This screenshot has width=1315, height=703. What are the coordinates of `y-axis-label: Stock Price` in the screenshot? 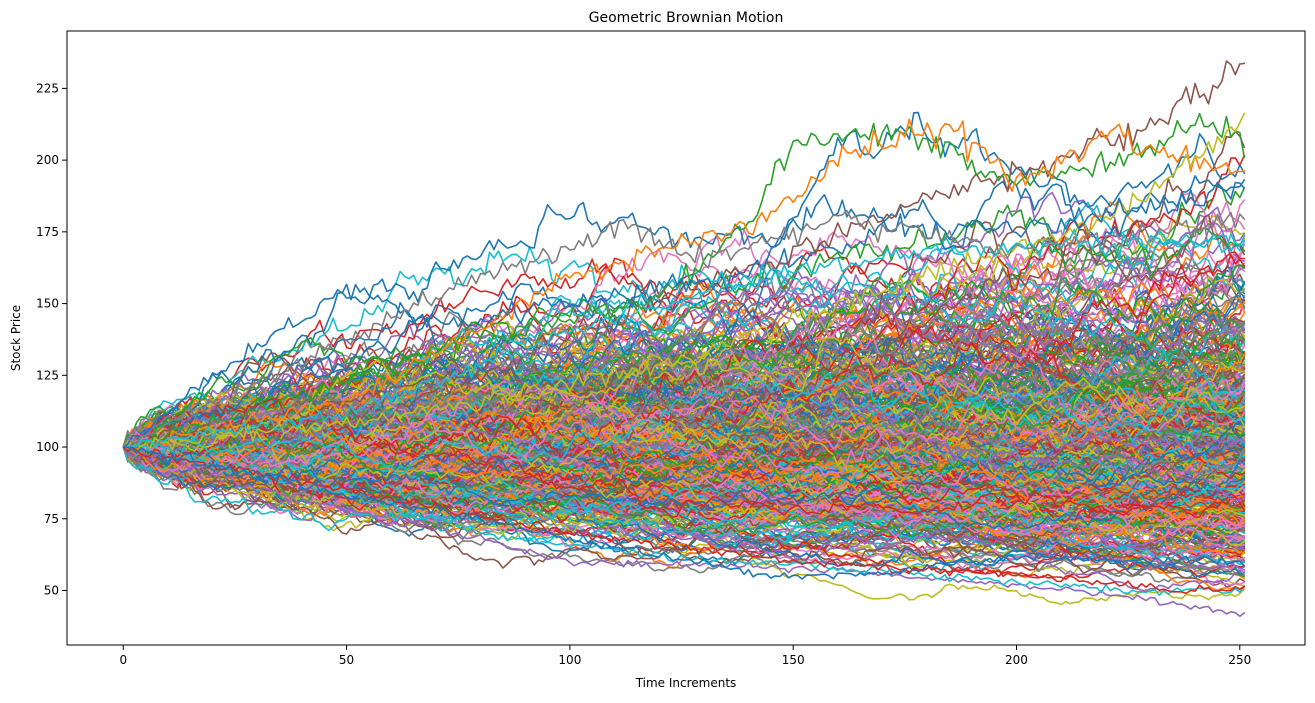 It's located at (16, 338).